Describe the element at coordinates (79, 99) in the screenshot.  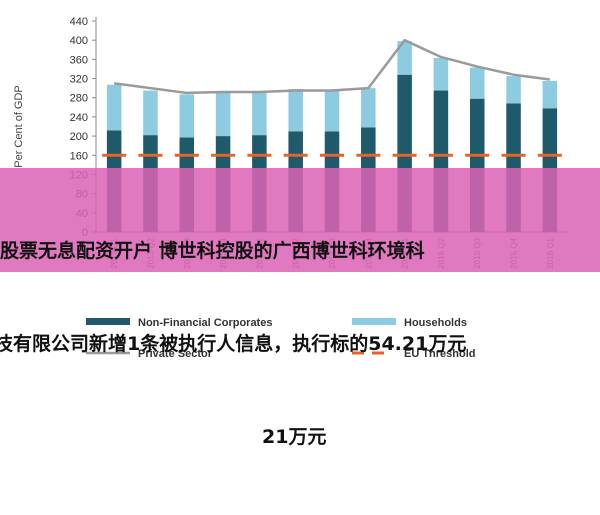
I see `y-tick-label: 280` at that location.